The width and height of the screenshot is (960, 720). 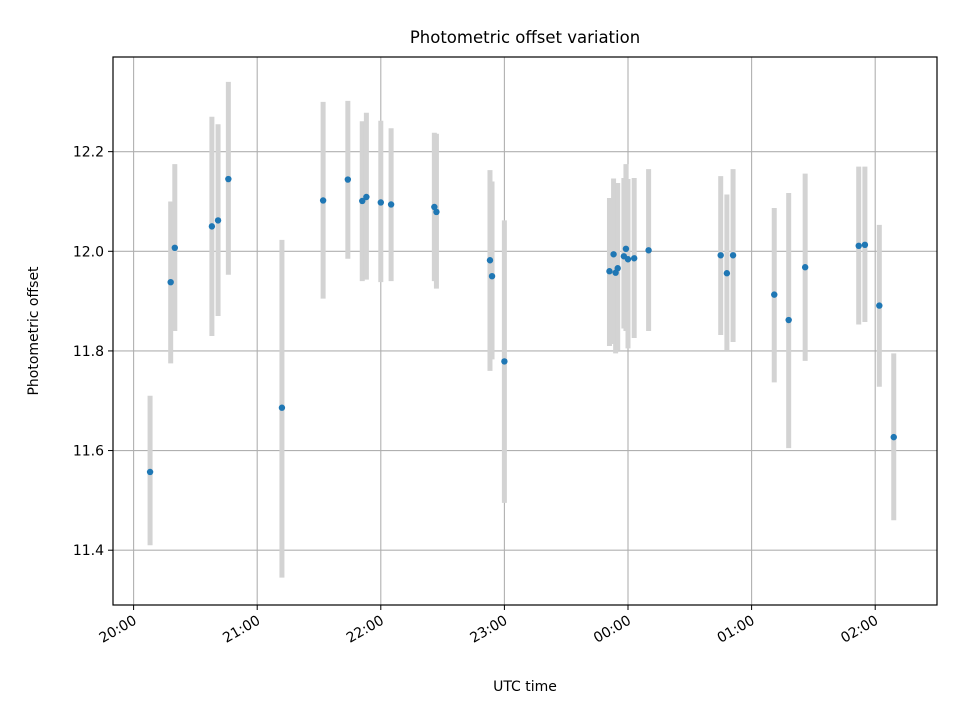 What do you see at coordinates (859, 630) in the screenshot?
I see `x-tick-label: 02:00` at bounding box center [859, 630].